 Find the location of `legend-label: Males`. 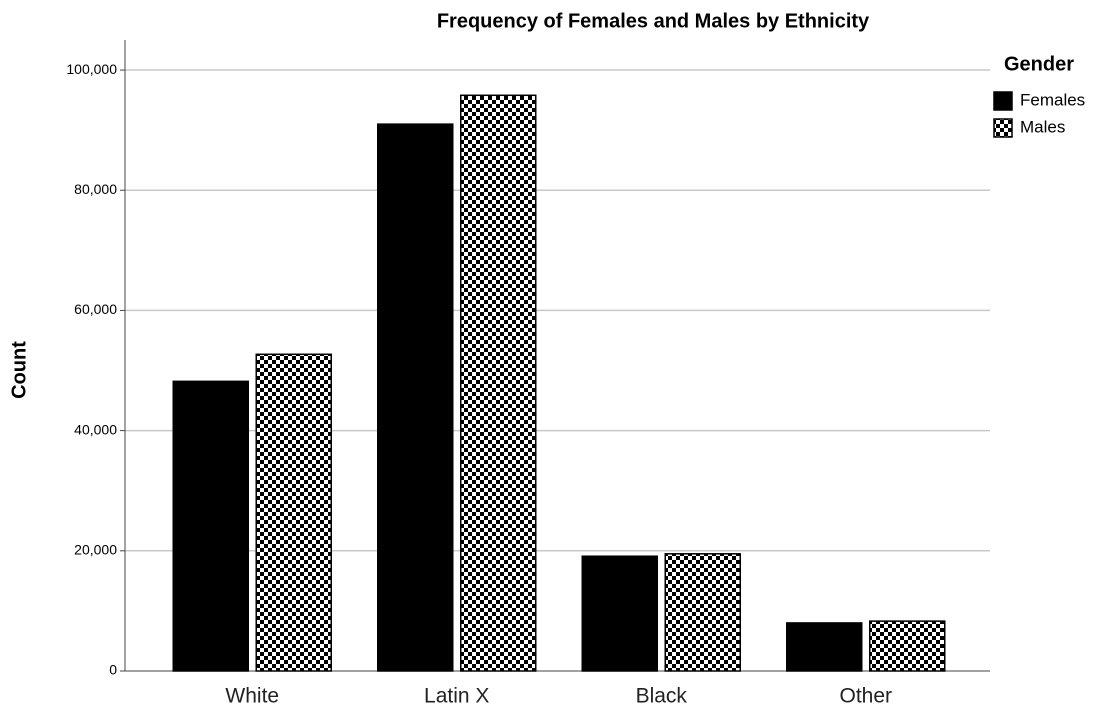

legend-label: Males is located at coordinates (1042, 126).